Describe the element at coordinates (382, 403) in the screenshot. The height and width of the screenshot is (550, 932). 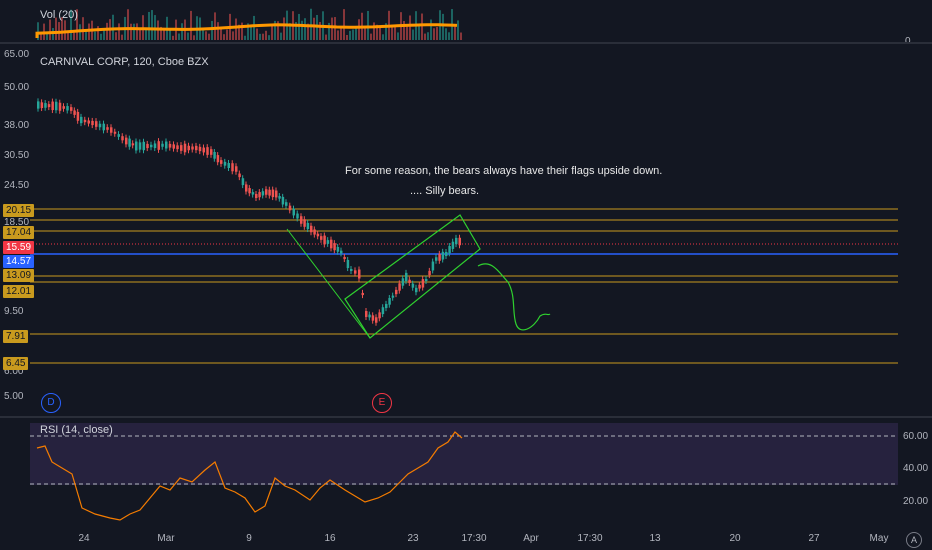
I see `earnings-marker: E` at that location.